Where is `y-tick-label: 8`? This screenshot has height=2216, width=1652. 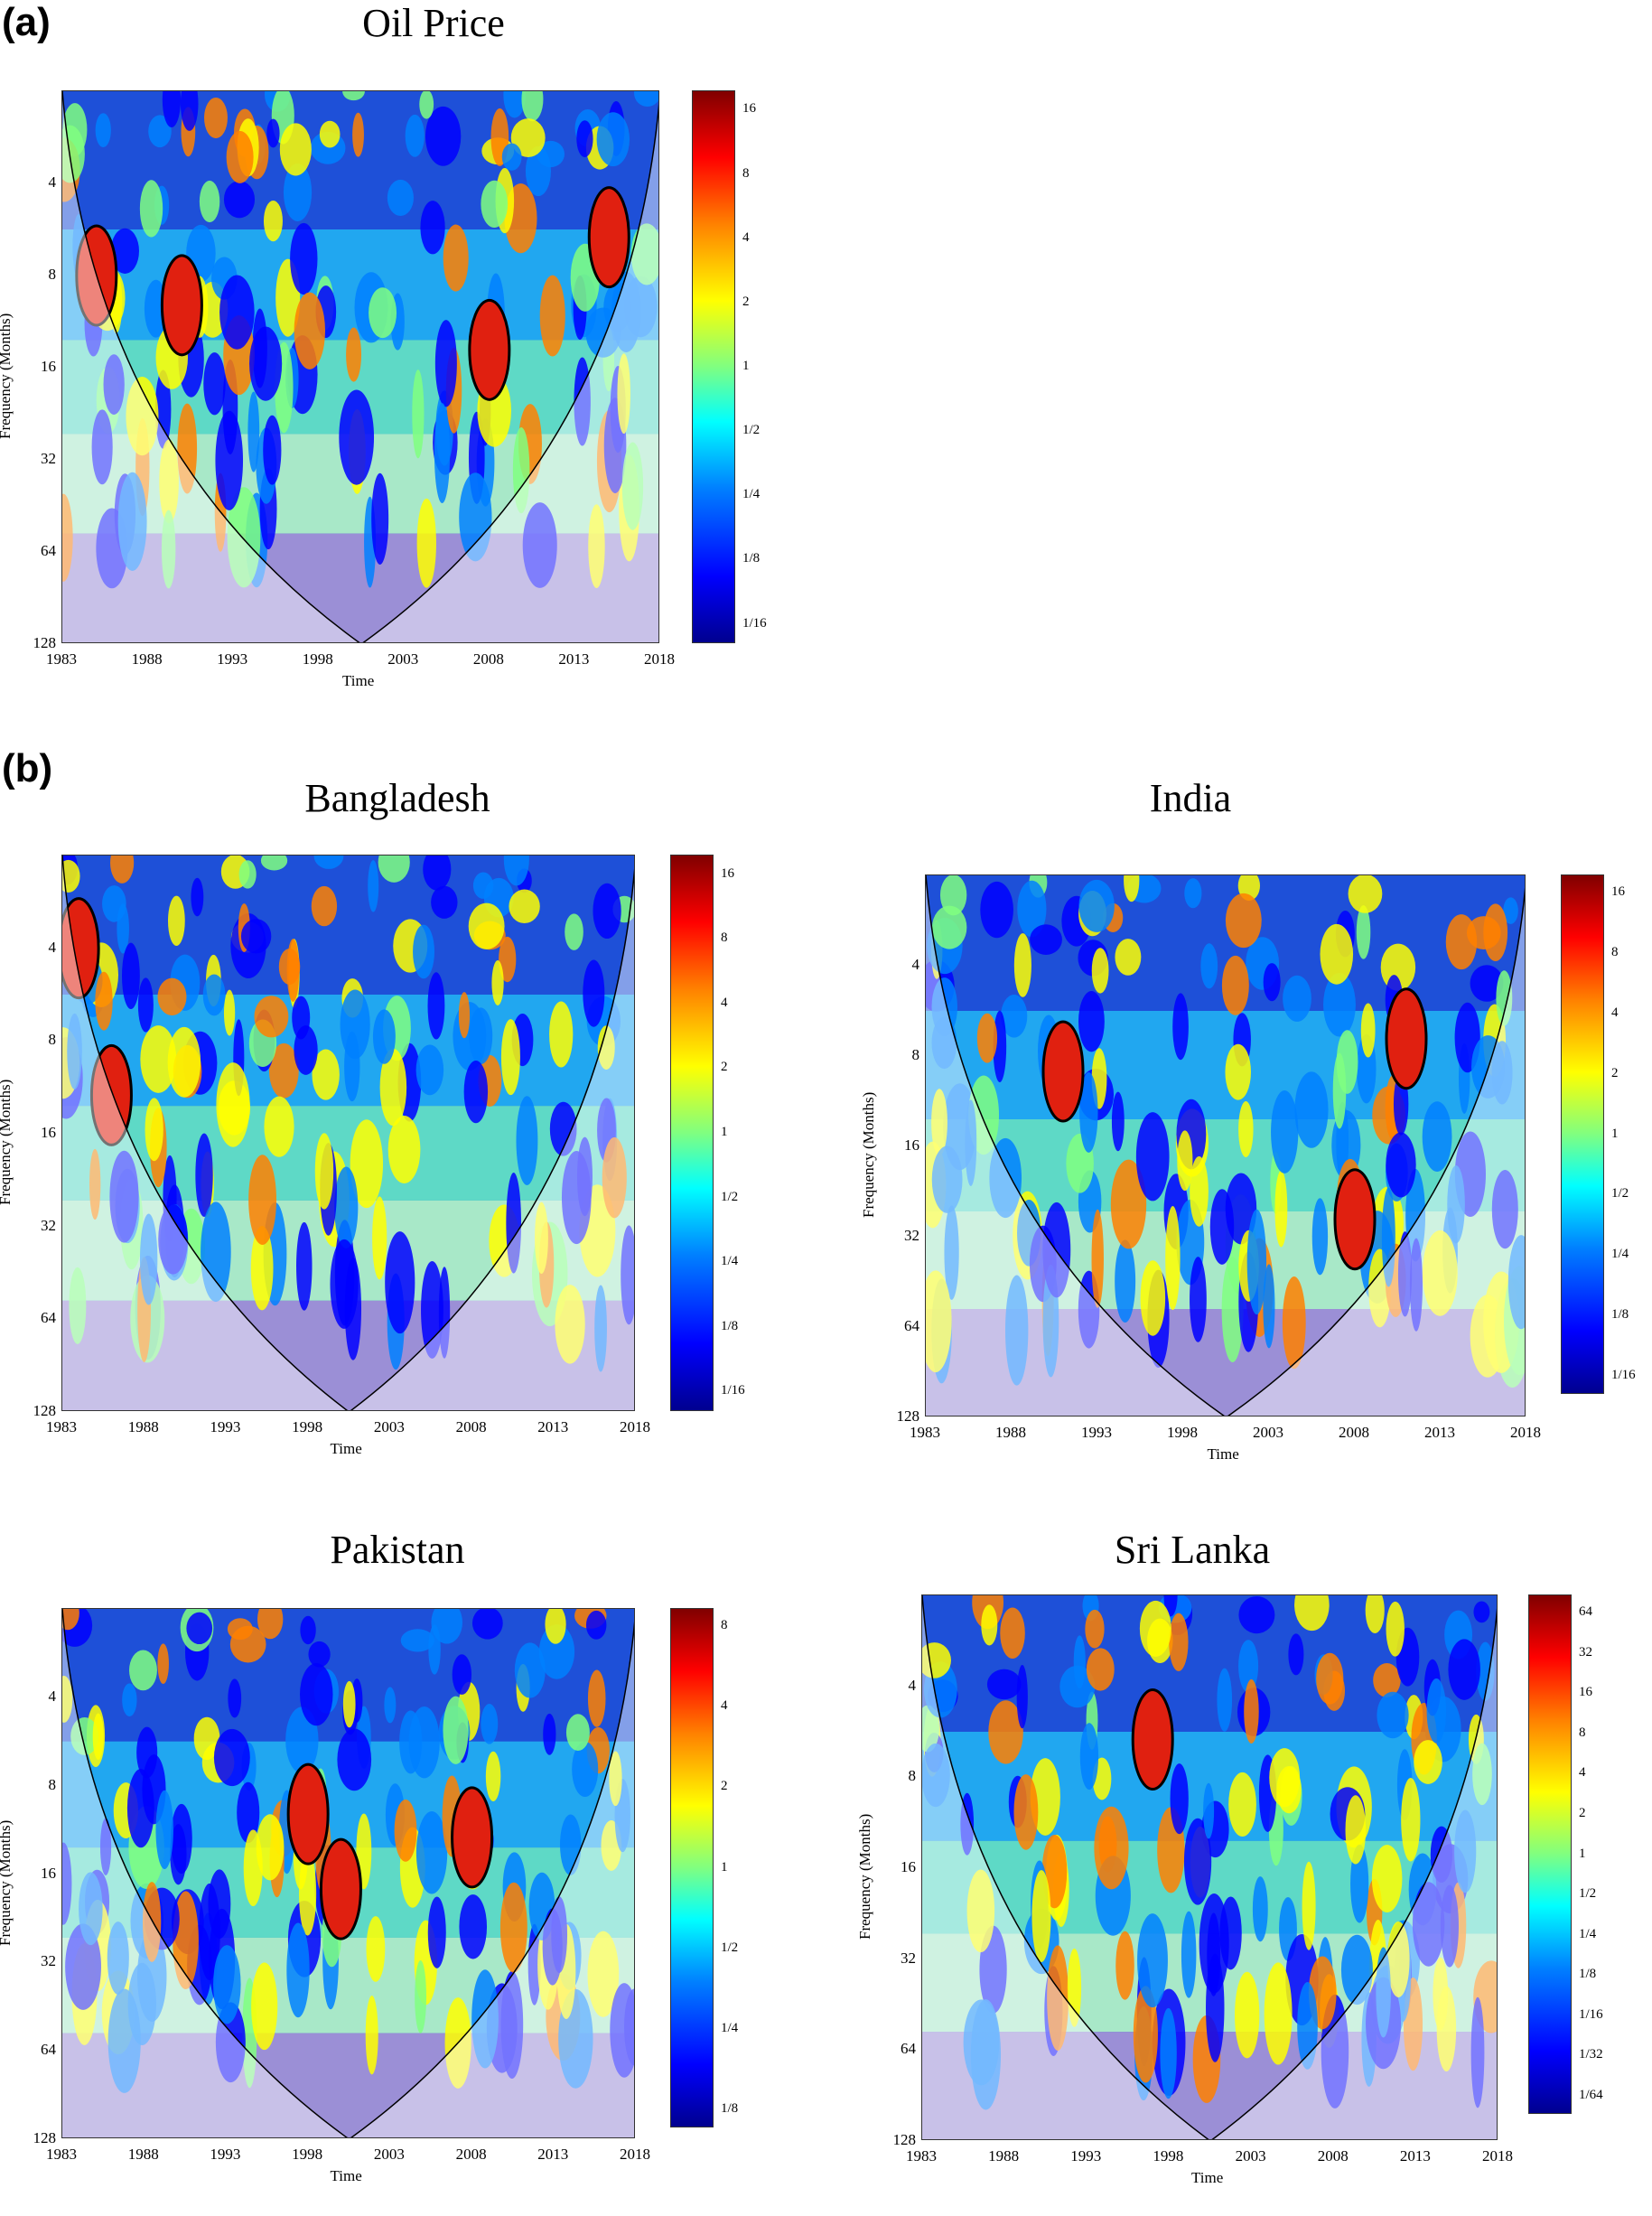
y-tick-label: 8 is located at coordinates (52, 274).